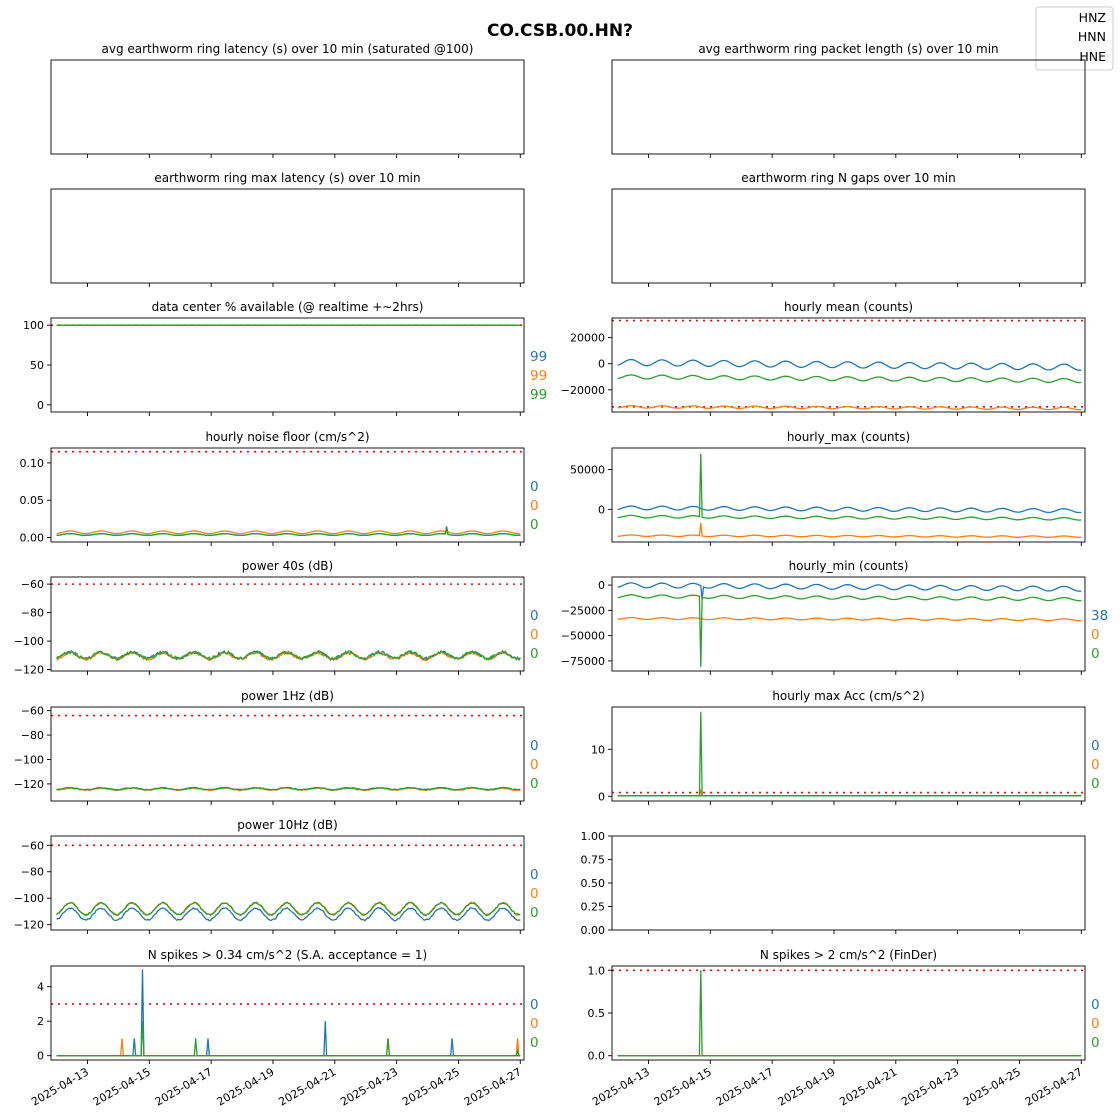 The height and width of the screenshot is (1120, 1120). I want to click on panel-3: earthworm ring N gaps over 10 min, so click(848, 229).